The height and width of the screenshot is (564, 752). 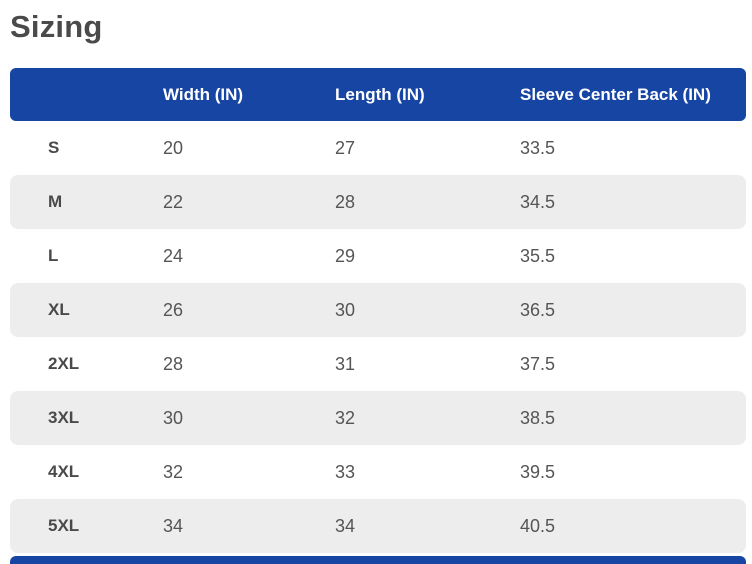 What do you see at coordinates (538, 201) in the screenshot?
I see `sleeve-value: 34.5` at bounding box center [538, 201].